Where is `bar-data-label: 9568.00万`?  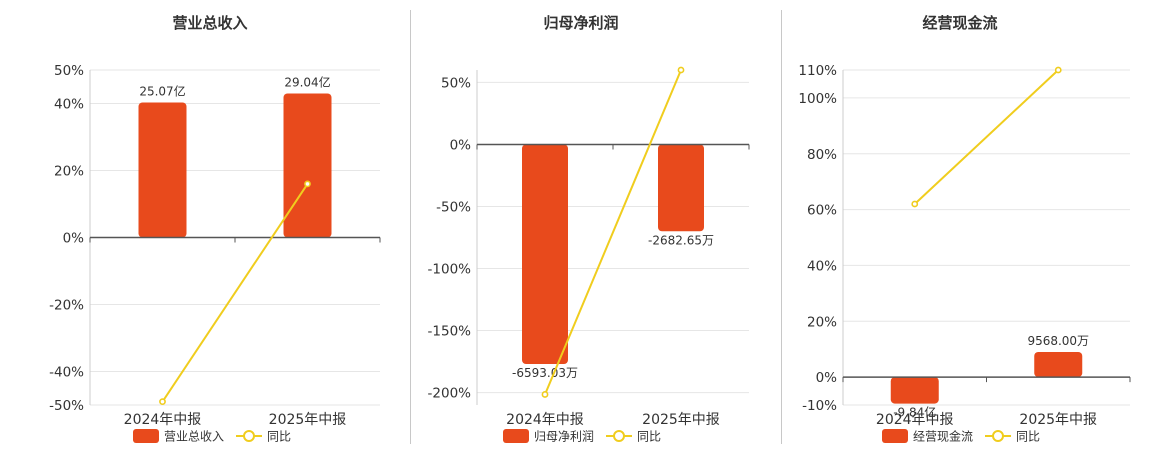 bar-data-label: 9568.00万 is located at coordinates (1058, 341).